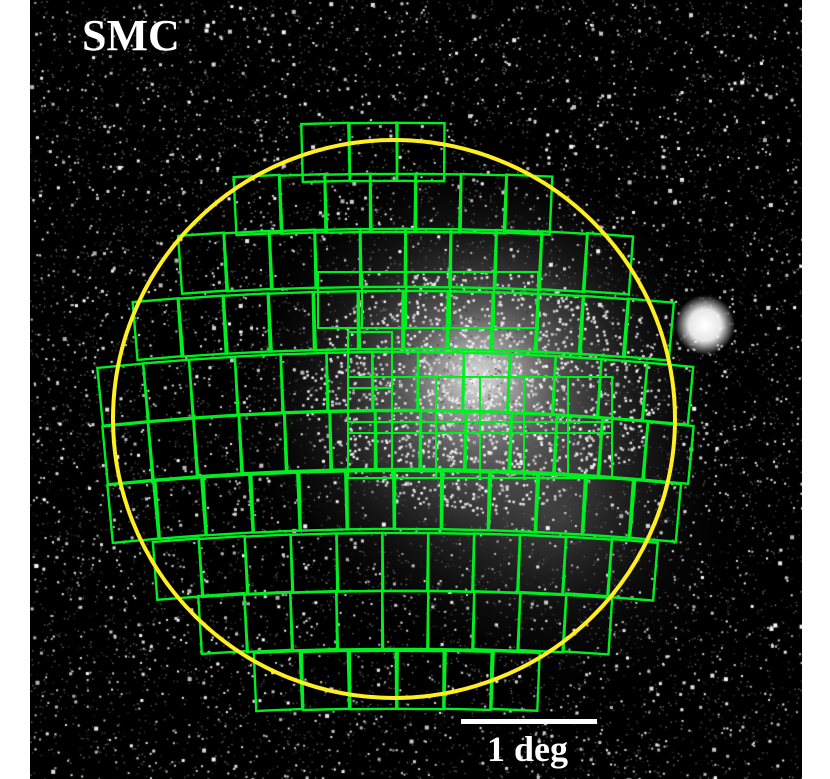 The image size is (830, 779). Describe the element at coordinates (527, 749) in the screenshot. I see `scale-bar-label: 1 deg` at that location.